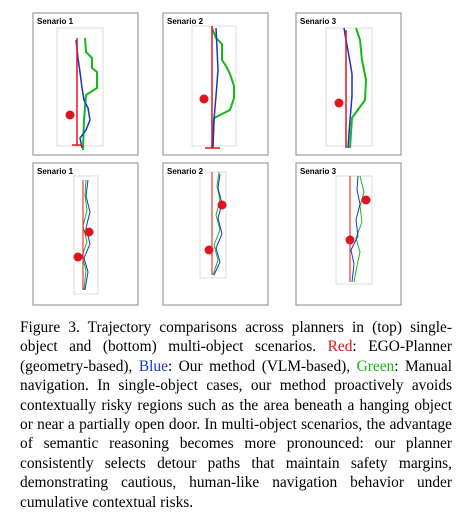 This screenshot has width=467, height=527. I want to click on legend-green-text: : Manual navigation., so click(236, 376).